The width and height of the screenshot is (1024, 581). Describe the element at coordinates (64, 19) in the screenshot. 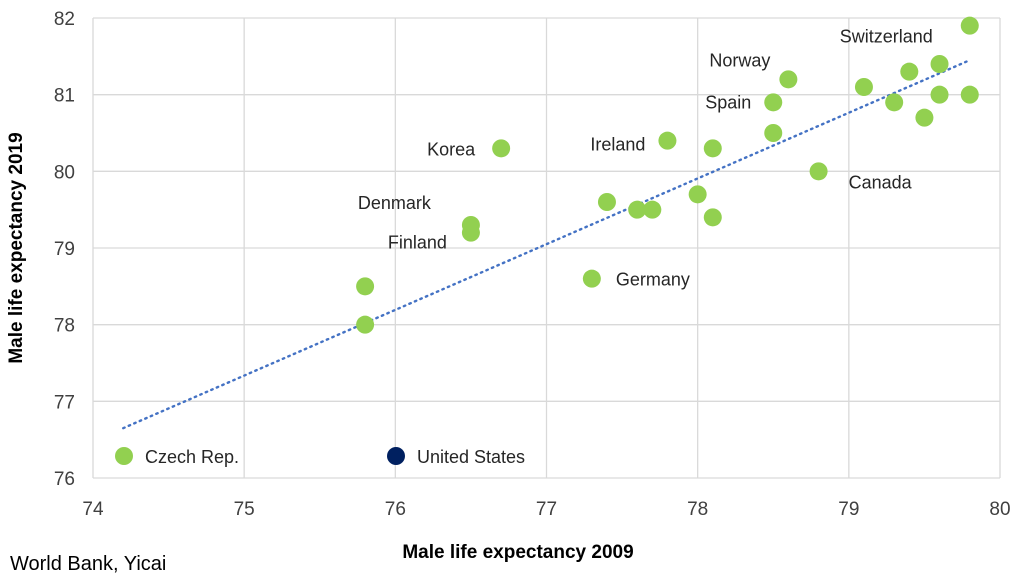

I see `y-tick-label: 82` at that location.